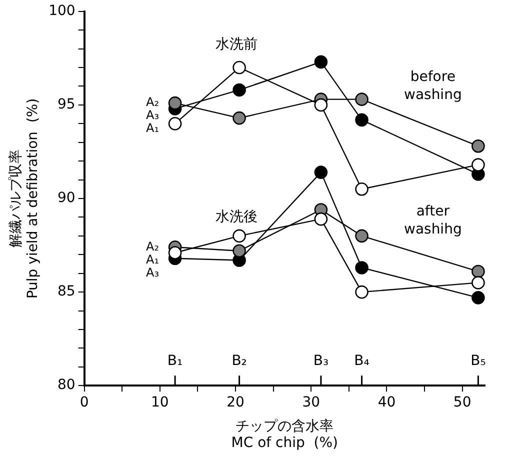  I want to click on annotation: B₁, so click(175, 361).